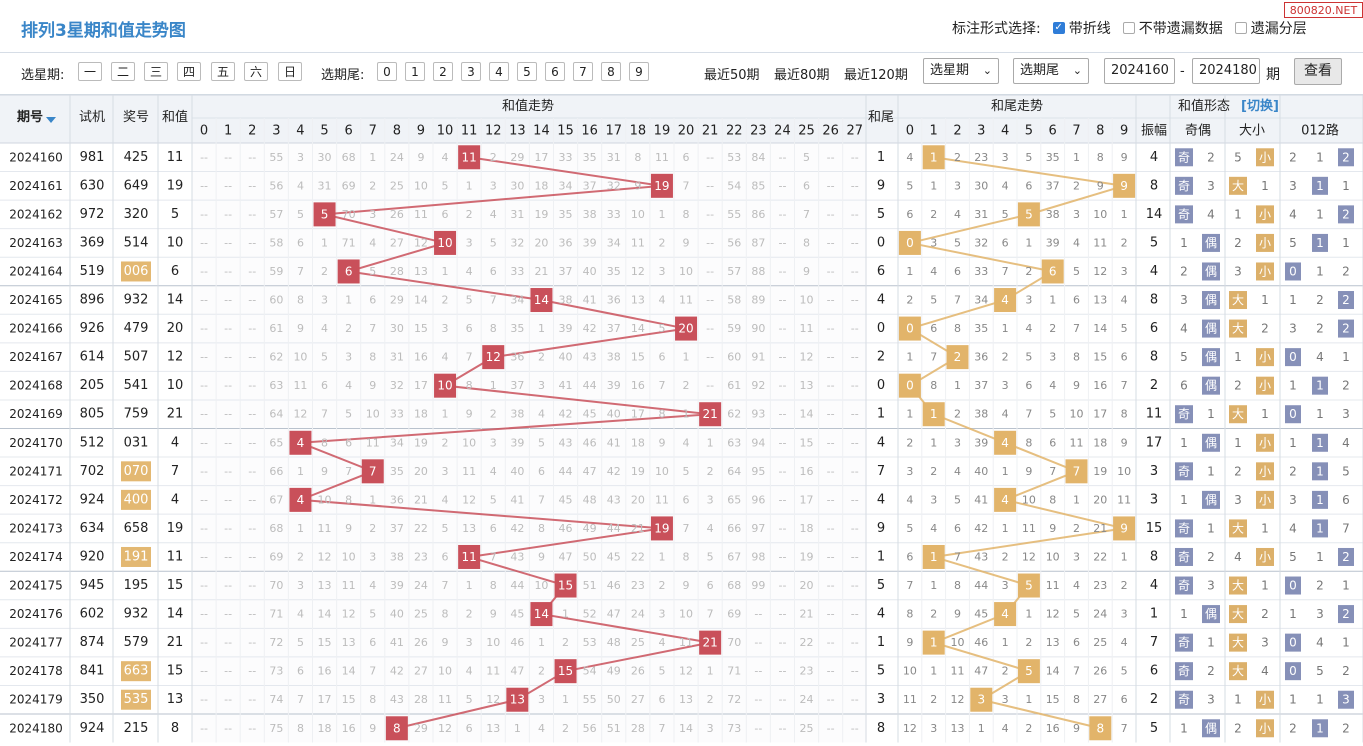 This screenshot has width=1363, height=746. I want to click on tail-miss: 2, so click(1005, 556).